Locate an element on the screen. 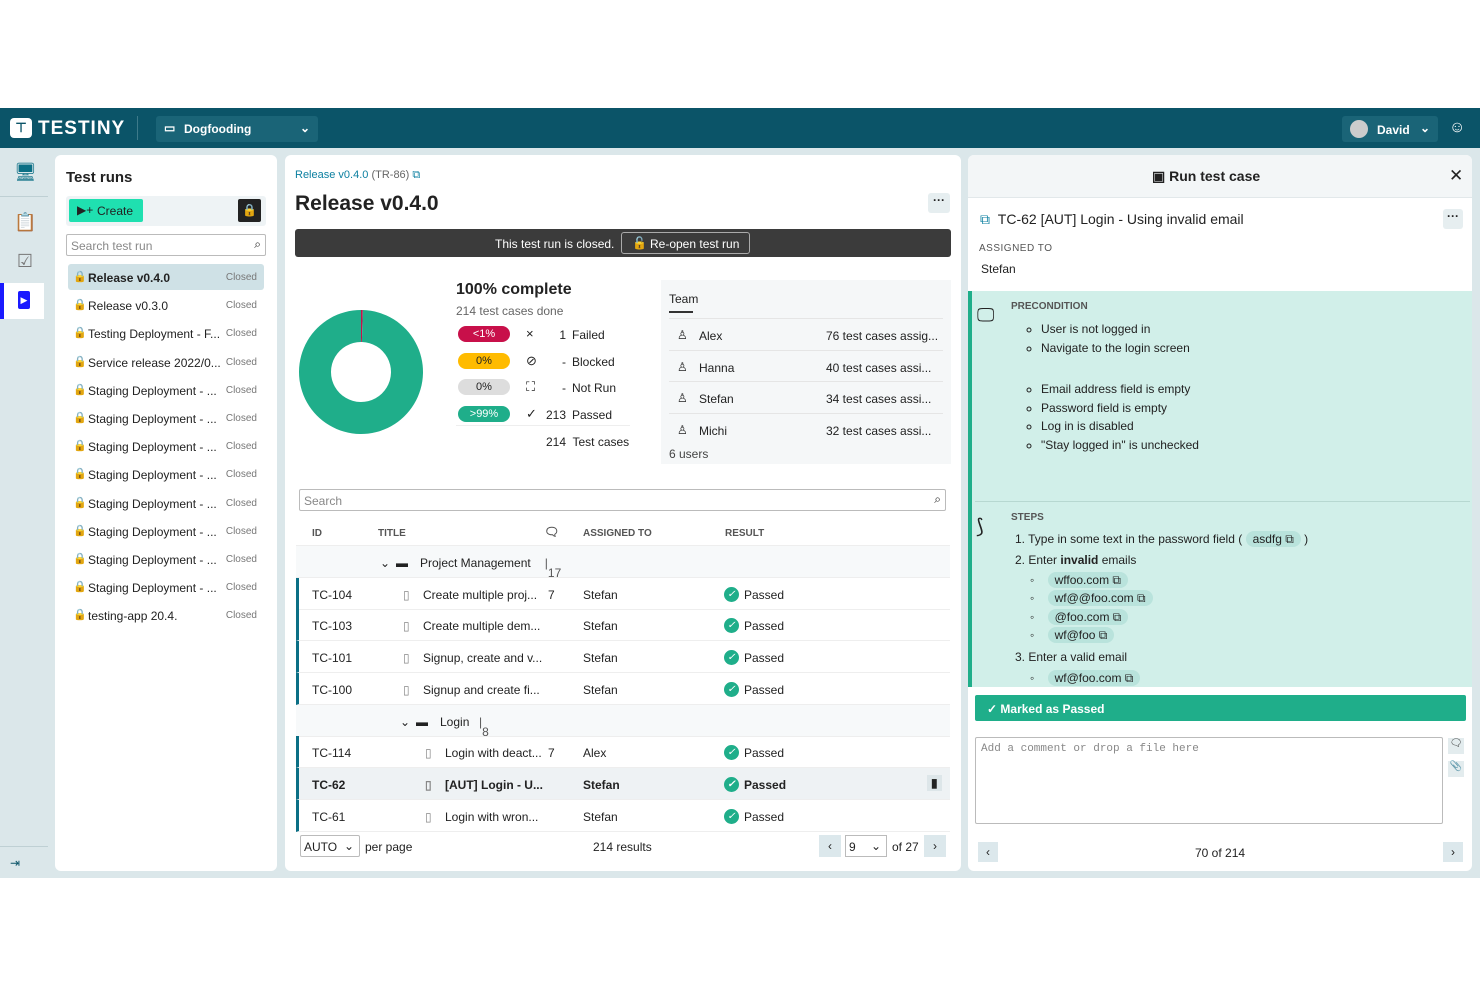 Image resolution: width=1480 pixels, height=987 pixels. test-run-item: 🔒 Release v0.4.0 Closed is located at coordinates (166, 277).